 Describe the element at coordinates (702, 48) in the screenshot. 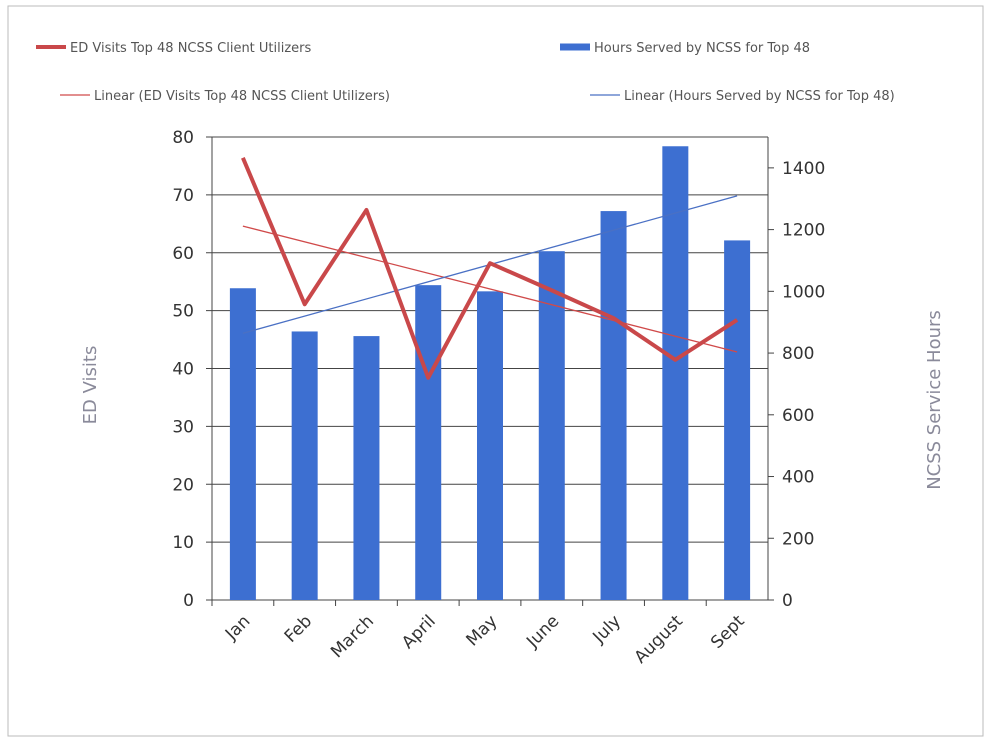

I see `legend-label: Hours Served by NCSS for Top 48` at that location.